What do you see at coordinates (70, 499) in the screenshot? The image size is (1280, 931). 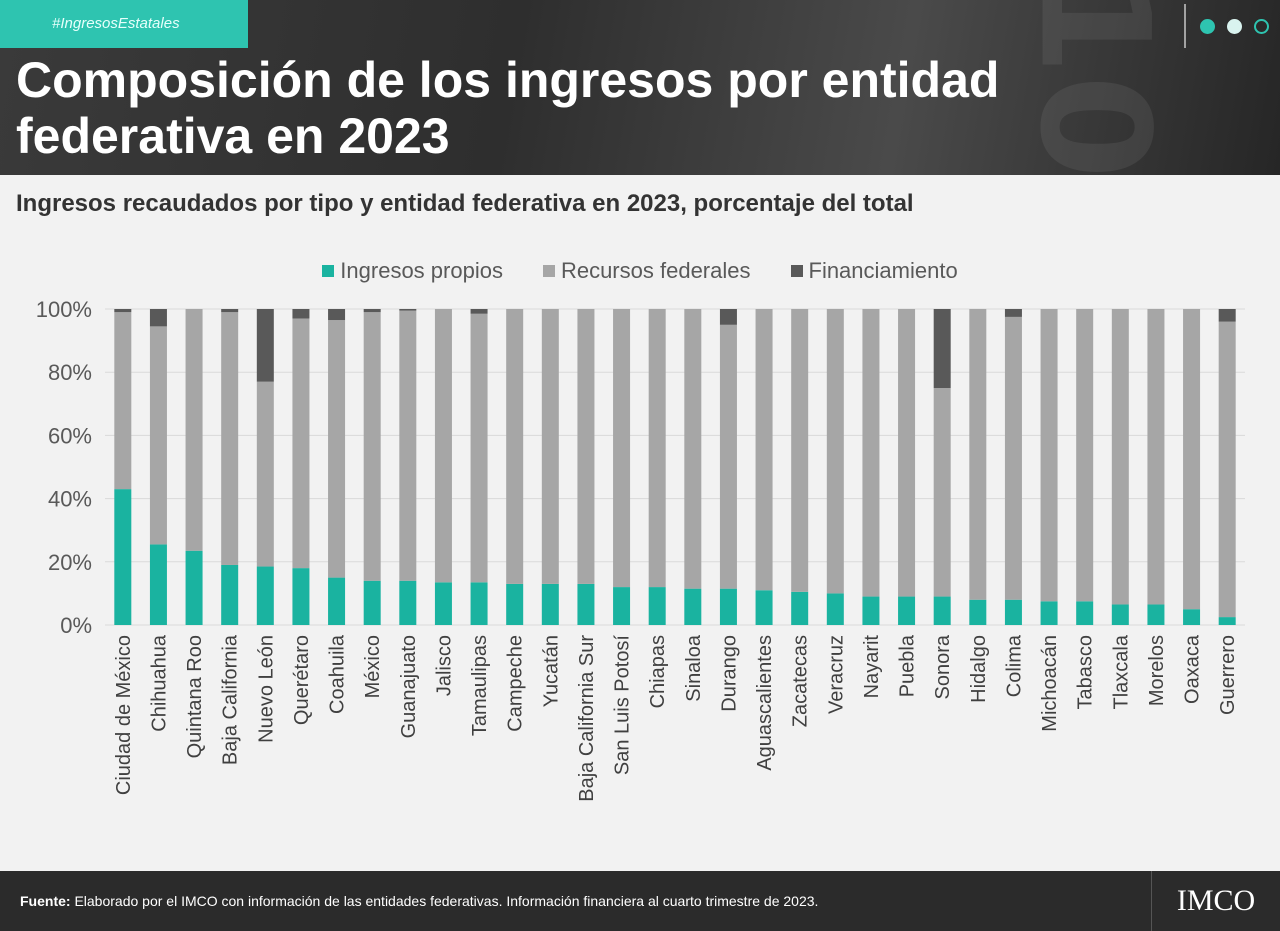 I see `y-tick-label: 40%` at bounding box center [70, 499].